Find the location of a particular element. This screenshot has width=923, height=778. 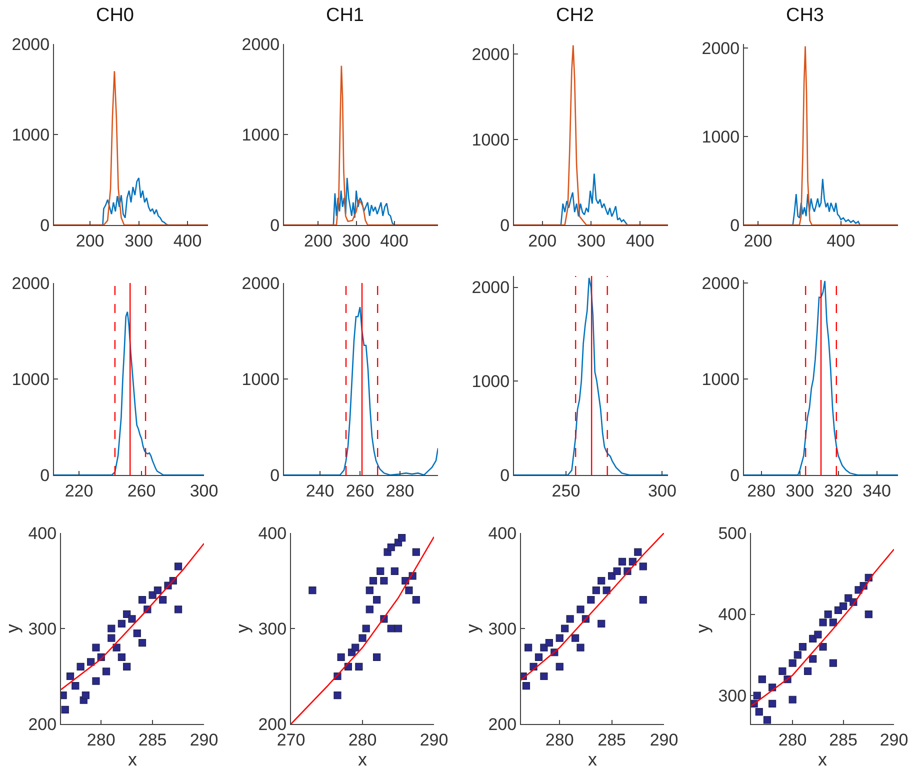

x-tick-label: 320 is located at coordinates (838, 490).